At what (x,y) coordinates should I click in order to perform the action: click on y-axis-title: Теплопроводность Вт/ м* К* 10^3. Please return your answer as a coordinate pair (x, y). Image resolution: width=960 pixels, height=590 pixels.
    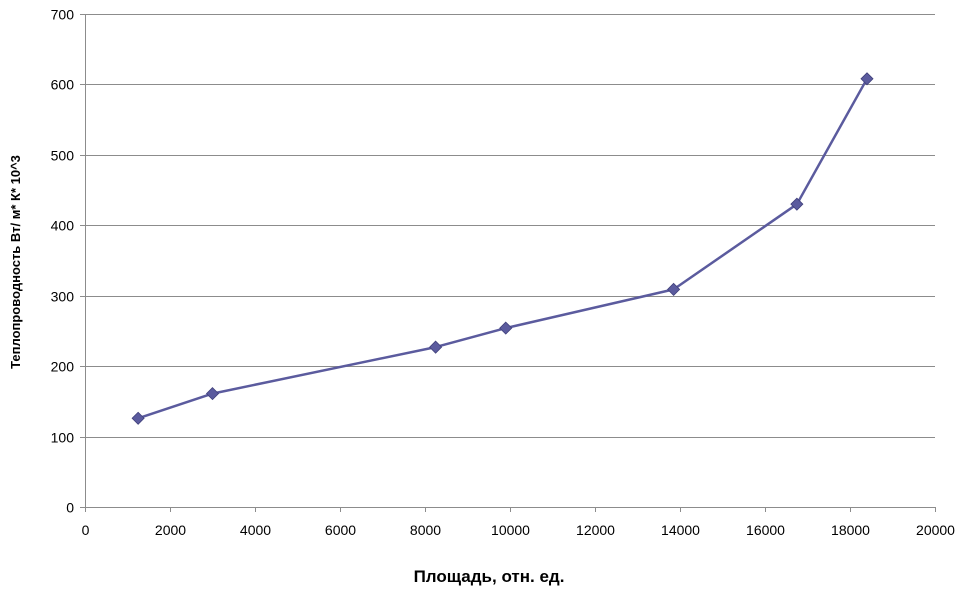
    Looking at the image, I should click on (15, 262).